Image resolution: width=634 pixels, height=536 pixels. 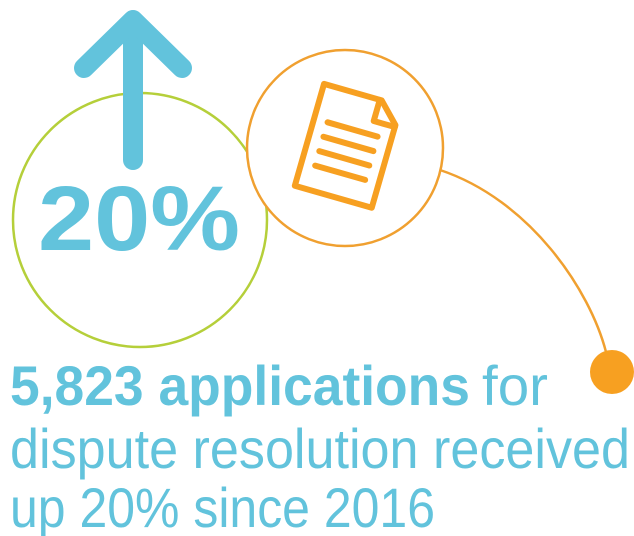 What do you see at coordinates (133, 90) in the screenshot?
I see `up-arrow` at bounding box center [133, 90].